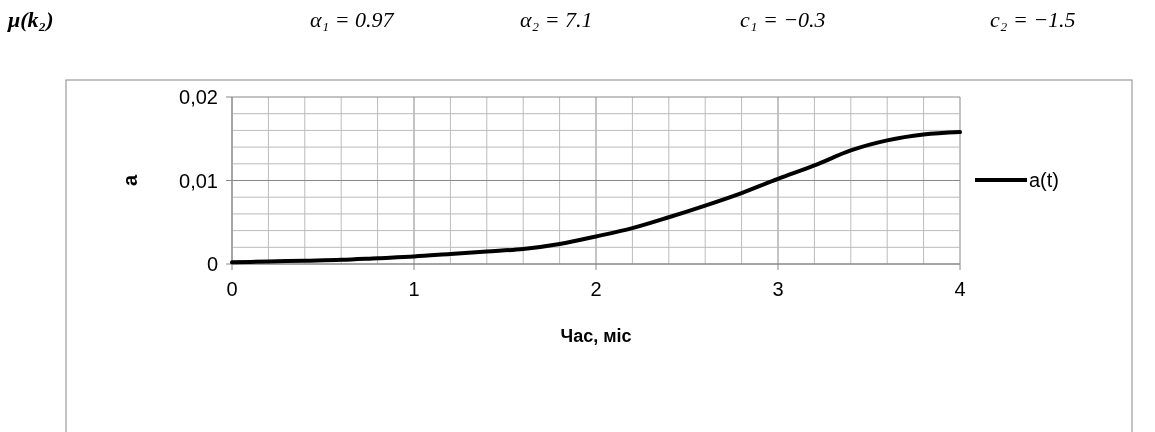  What do you see at coordinates (198, 180) in the screenshot?
I see `y-tick-label: 0,01` at bounding box center [198, 180].